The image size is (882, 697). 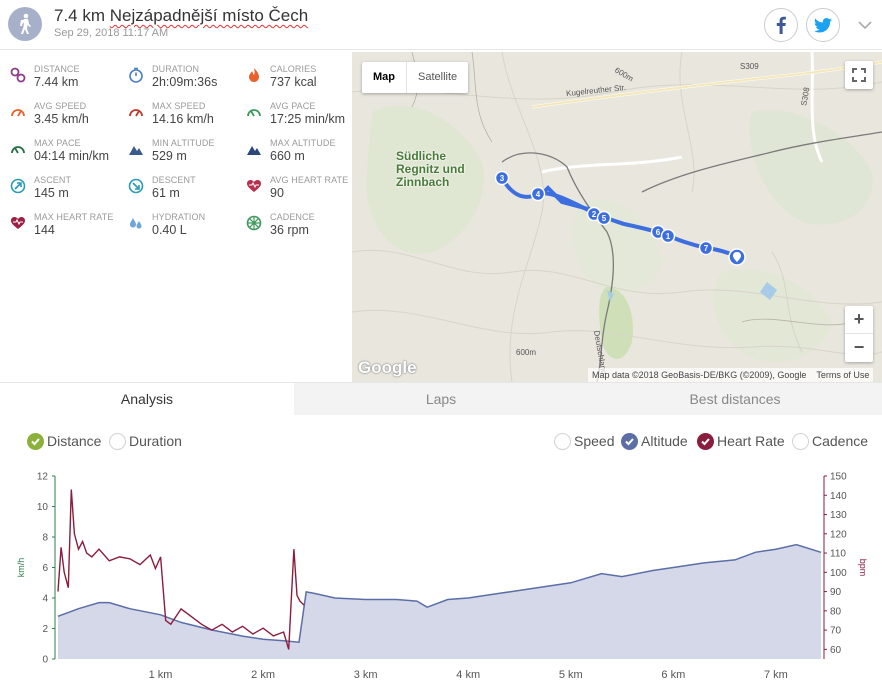 What do you see at coordinates (838, 515) in the screenshot?
I see `right-tick-label: 130` at bounding box center [838, 515].